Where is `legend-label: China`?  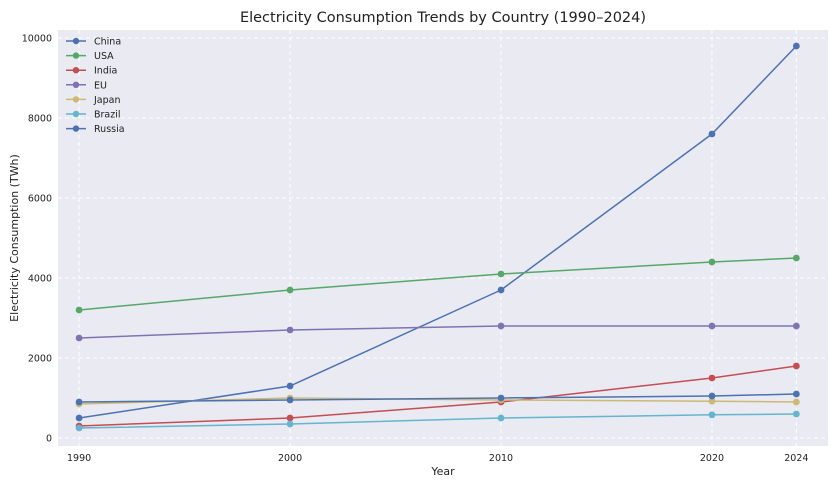 legend-label: China is located at coordinates (107, 42).